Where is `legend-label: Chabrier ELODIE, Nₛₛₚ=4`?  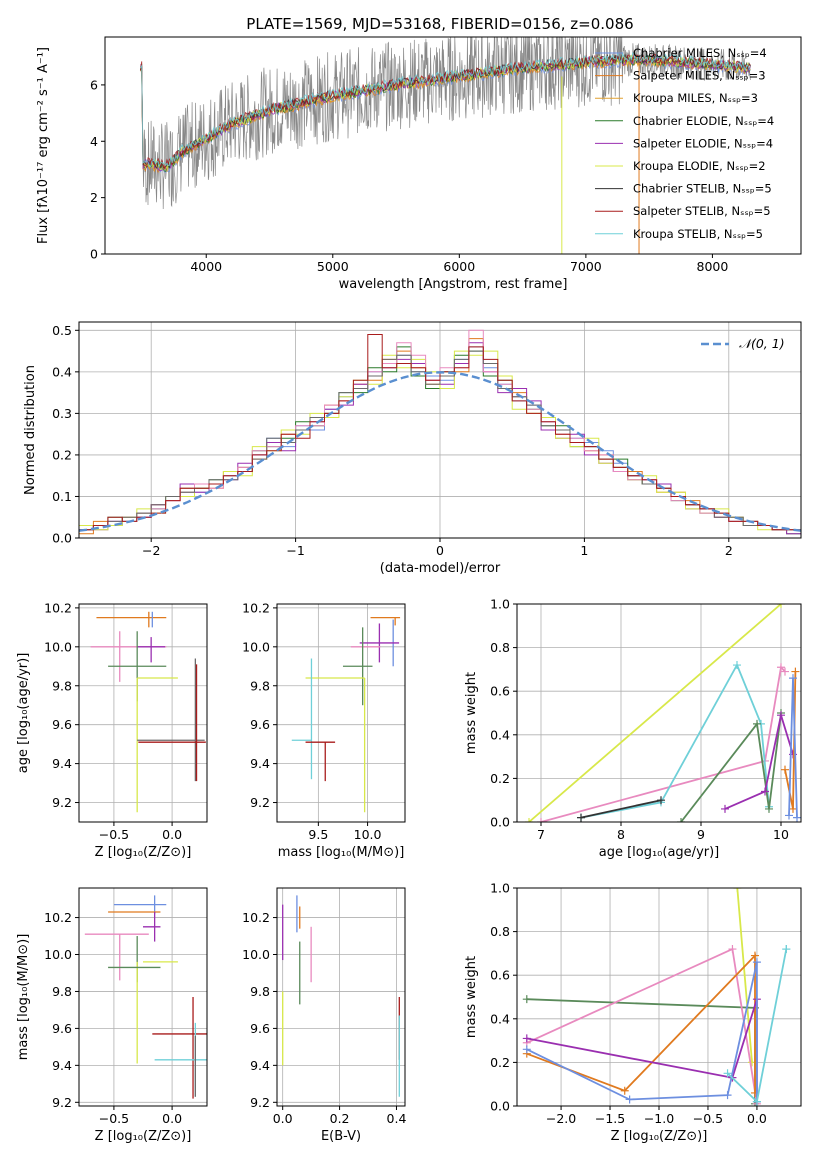
legend-label: Chabrier ELODIE, Nₛₛₚ=4 is located at coordinates (703, 121).